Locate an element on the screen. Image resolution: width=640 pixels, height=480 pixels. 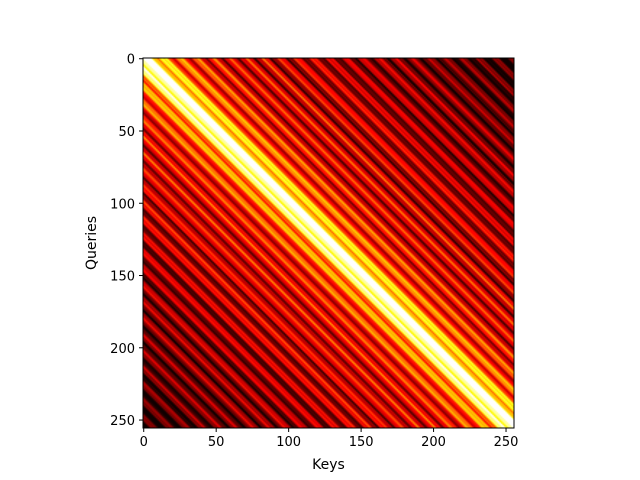
y-tick-label: 250 is located at coordinates (122, 421).